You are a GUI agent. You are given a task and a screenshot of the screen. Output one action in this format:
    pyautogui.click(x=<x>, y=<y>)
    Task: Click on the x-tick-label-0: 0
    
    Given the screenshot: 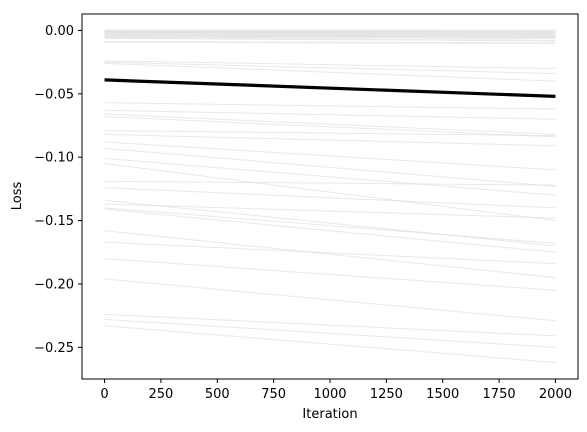 What is the action you would take?
    pyautogui.click(x=104, y=394)
    